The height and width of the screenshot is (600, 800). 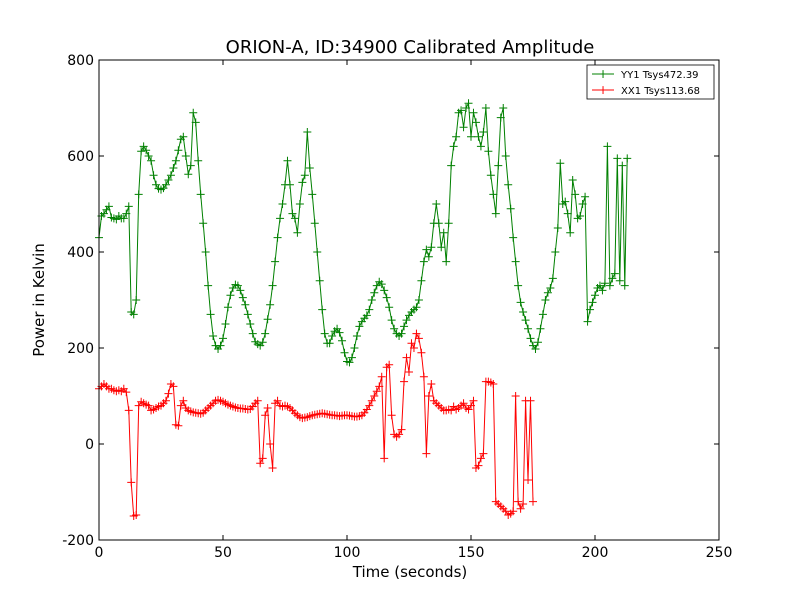 What do you see at coordinates (80, 61) in the screenshot?
I see `y-tick-label: 800` at bounding box center [80, 61].